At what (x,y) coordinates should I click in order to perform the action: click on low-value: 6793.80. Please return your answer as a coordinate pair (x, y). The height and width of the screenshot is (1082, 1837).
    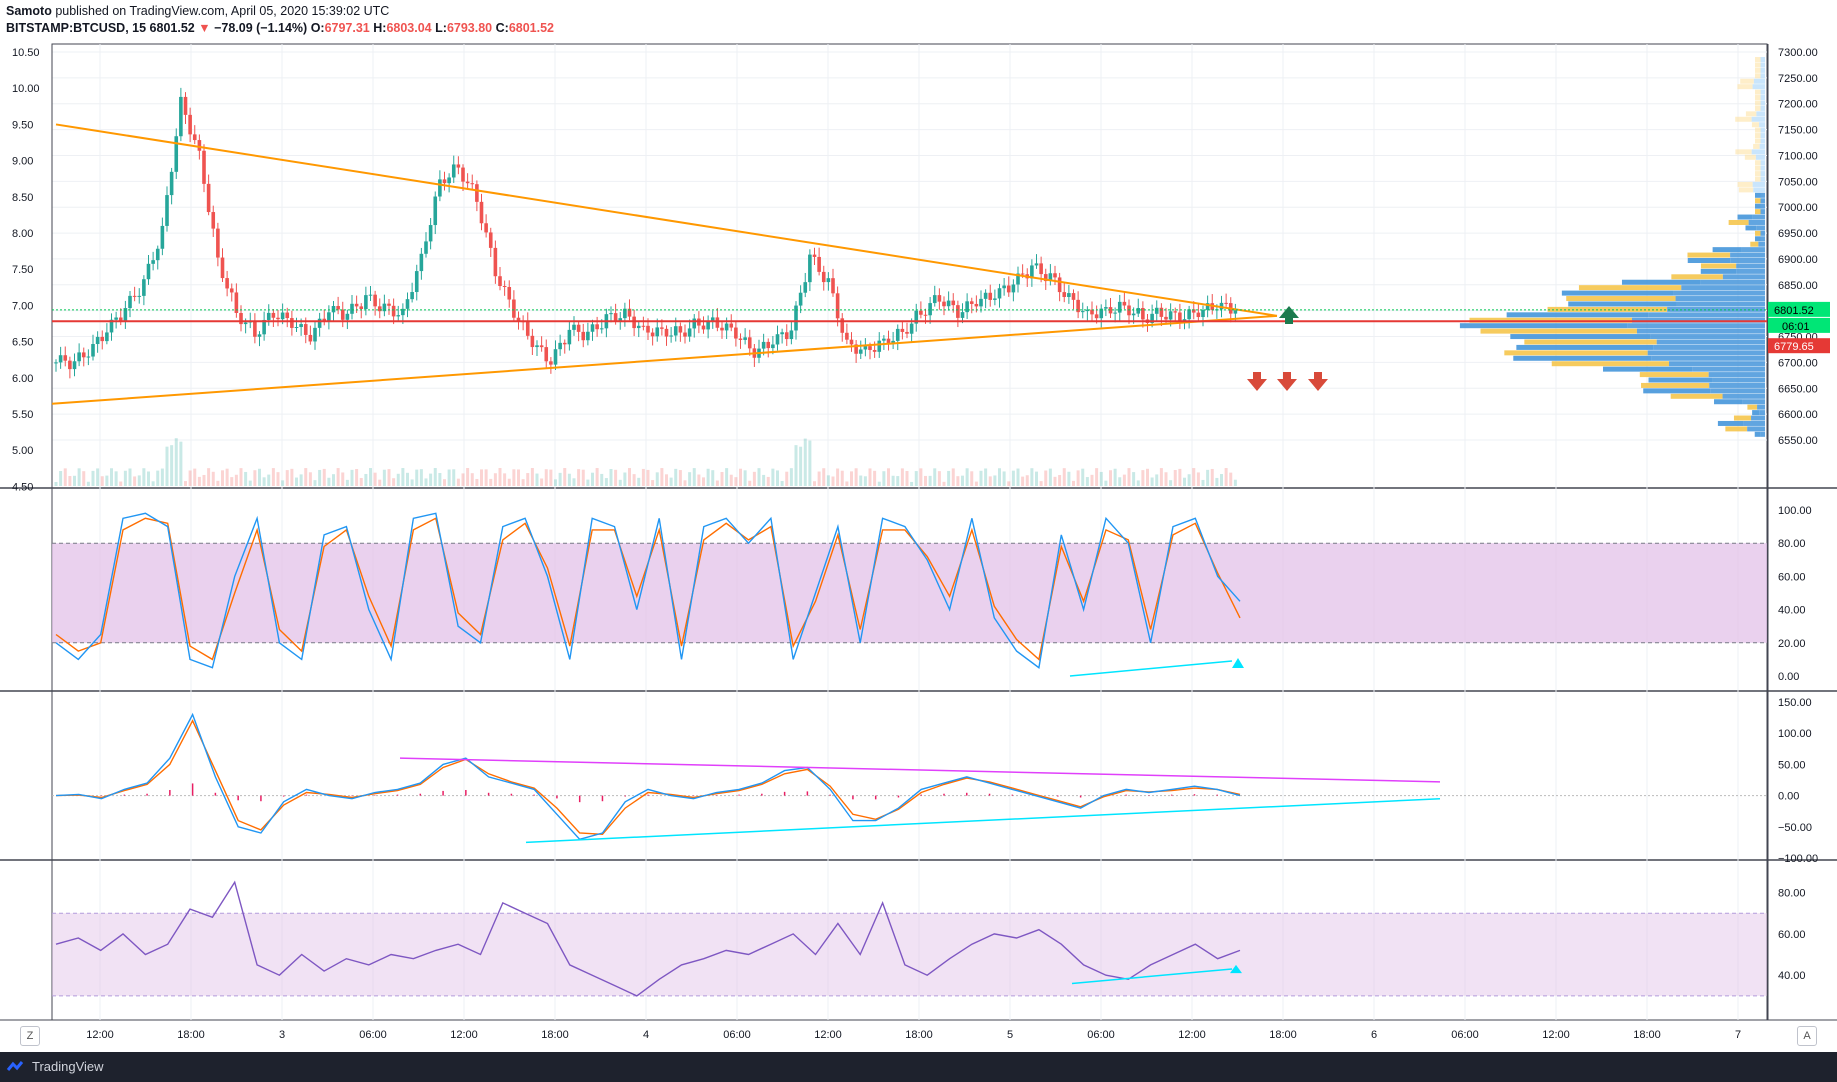
    Looking at the image, I should click on (469, 28).